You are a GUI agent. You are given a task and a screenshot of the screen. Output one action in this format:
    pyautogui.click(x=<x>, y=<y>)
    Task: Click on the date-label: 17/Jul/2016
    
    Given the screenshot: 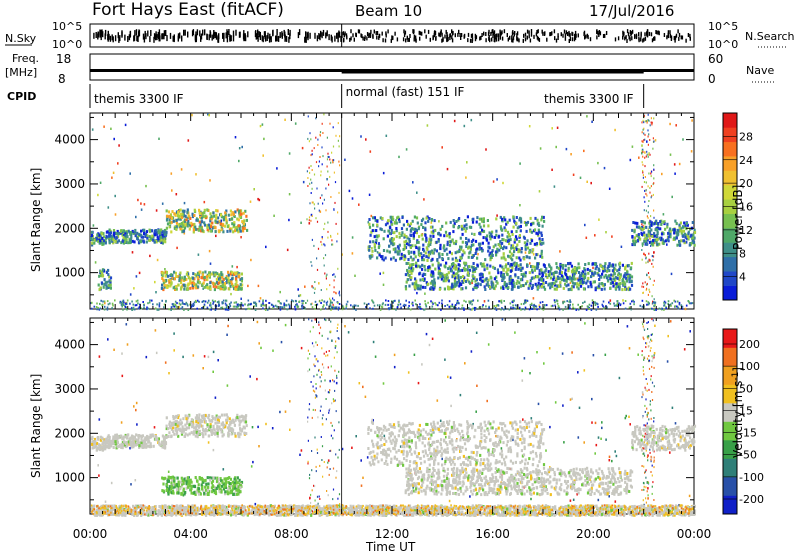 What is the action you would take?
    pyautogui.click(x=631, y=11)
    